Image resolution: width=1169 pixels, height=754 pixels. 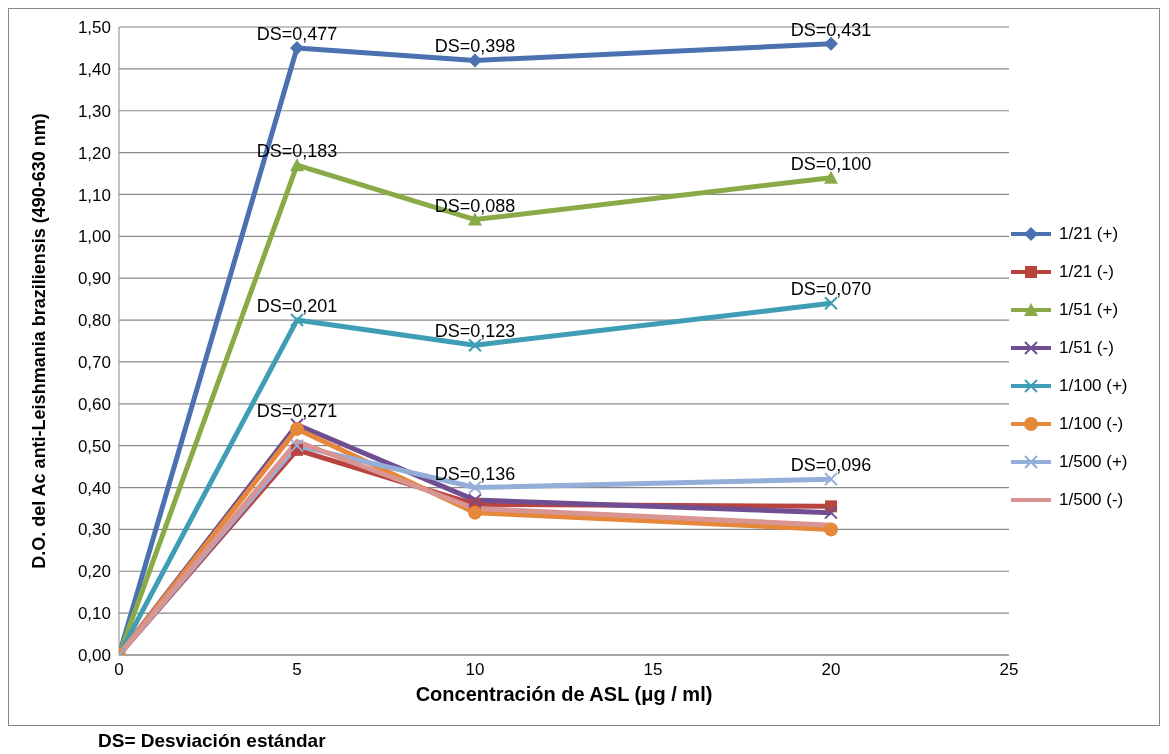 What do you see at coordinates (475, 46) in the screenshot?
I see `annotation: DS=0,398` at bounding box center [475, 46].